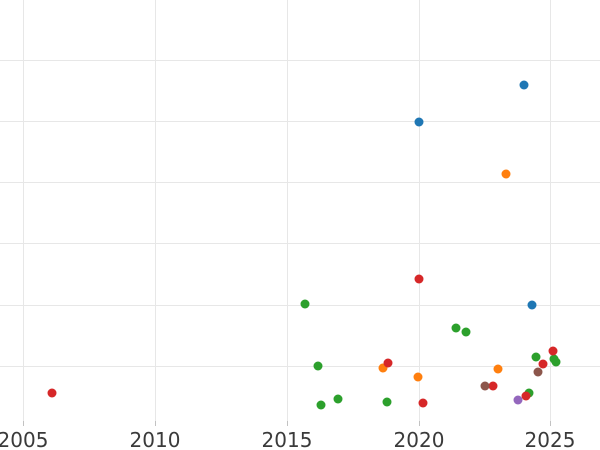  I want to click on x-tick-label: 2010, so click(155, 439).